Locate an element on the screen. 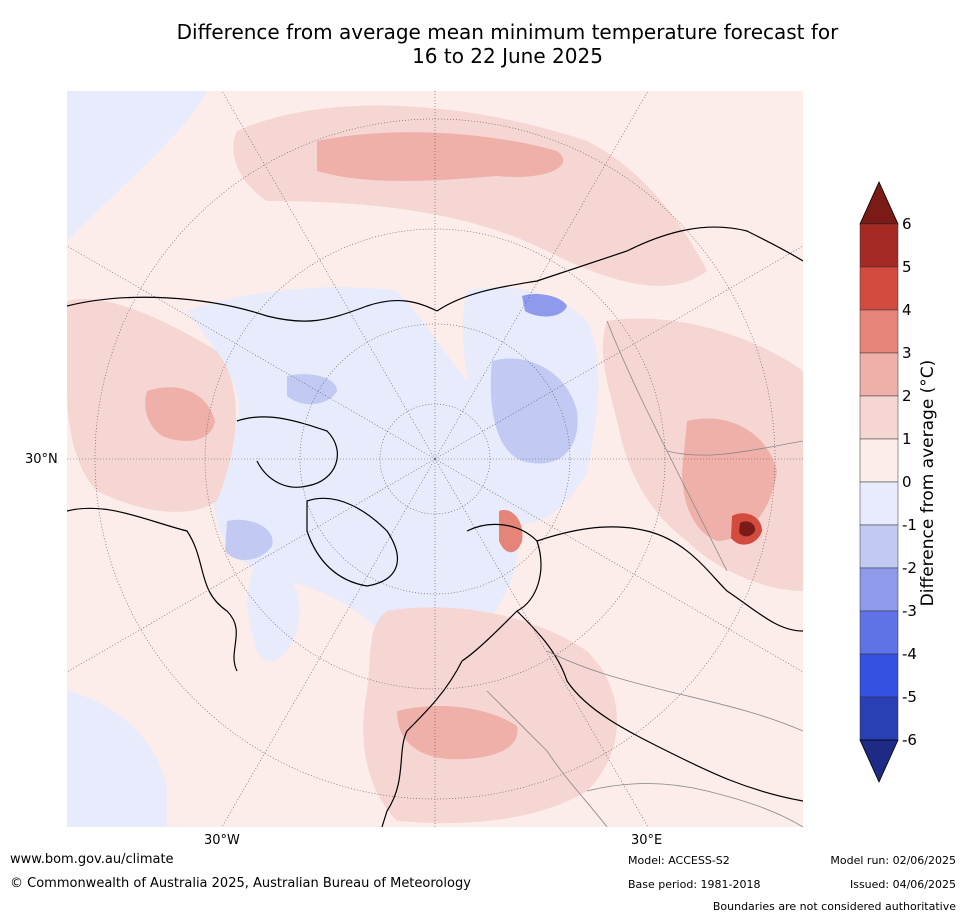 The width and height of the screenshot is (965, 919). cool-region-pacific-south is located at coordinates (117, 759).